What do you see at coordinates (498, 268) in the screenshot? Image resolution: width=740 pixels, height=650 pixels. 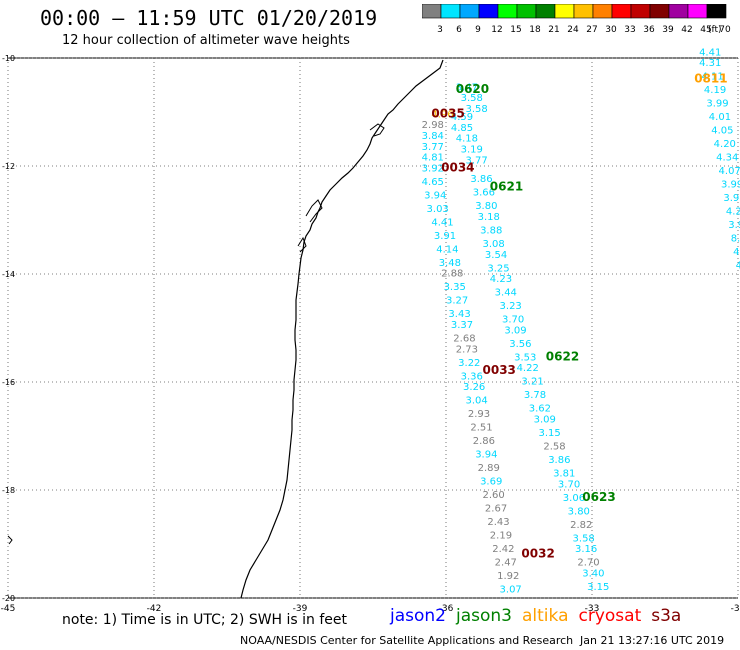 I see `wave-height-value: 3.25` at bounding box center [498, 268].